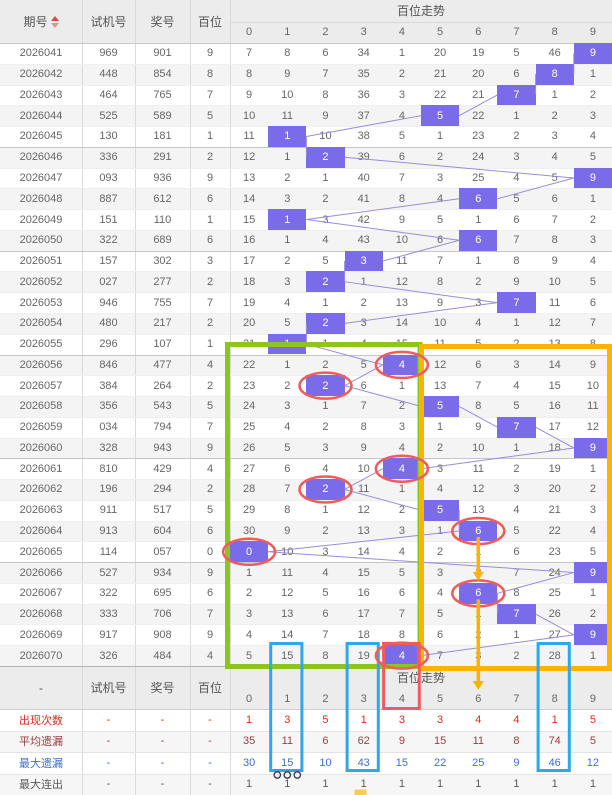 The height and width of the screenshot is (795, 612). I want to click on trend-cell: 46, so click(554, 53).